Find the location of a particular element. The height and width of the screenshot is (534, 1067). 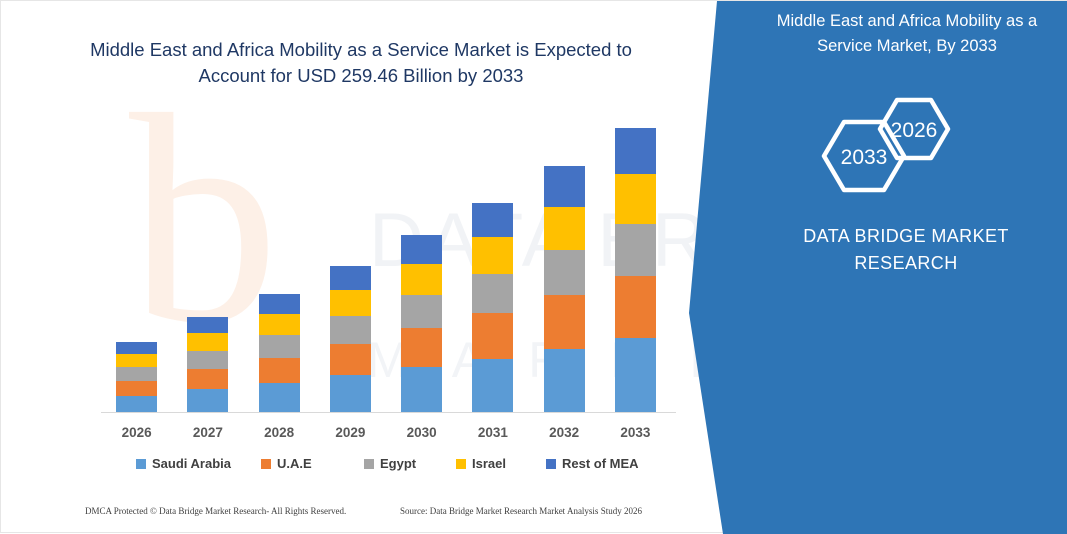

brand-line-1: DATA BRIDGE MARKET is located at coordinates (906, 236).